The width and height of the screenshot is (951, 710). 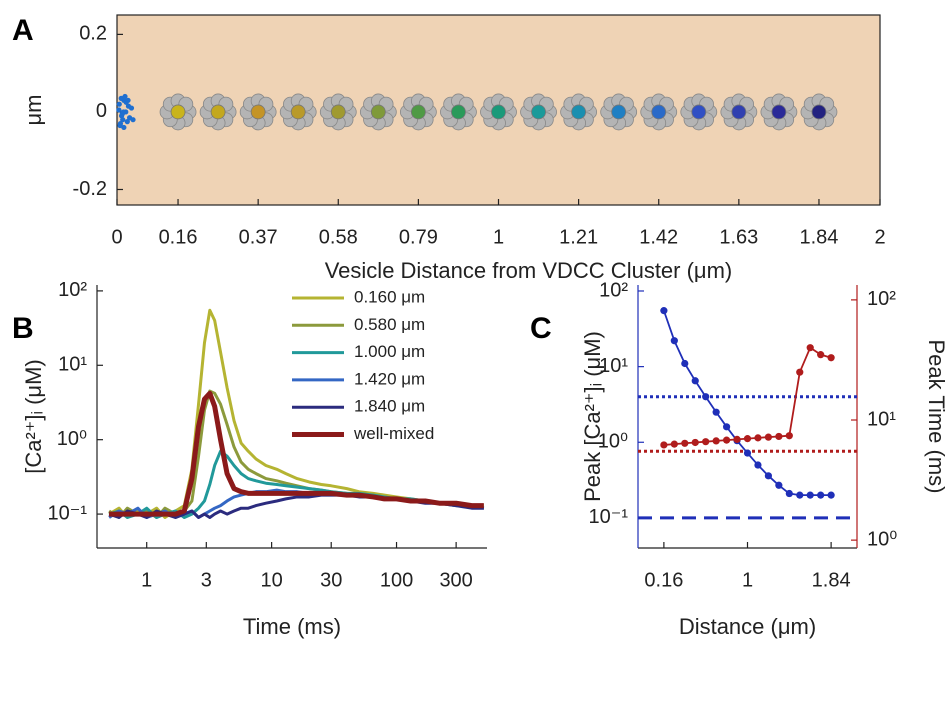 What do you see at coordinates (393, 433) in the screenshot?
I see `legend-label: well-mixed` at bounding box center [393, 433].